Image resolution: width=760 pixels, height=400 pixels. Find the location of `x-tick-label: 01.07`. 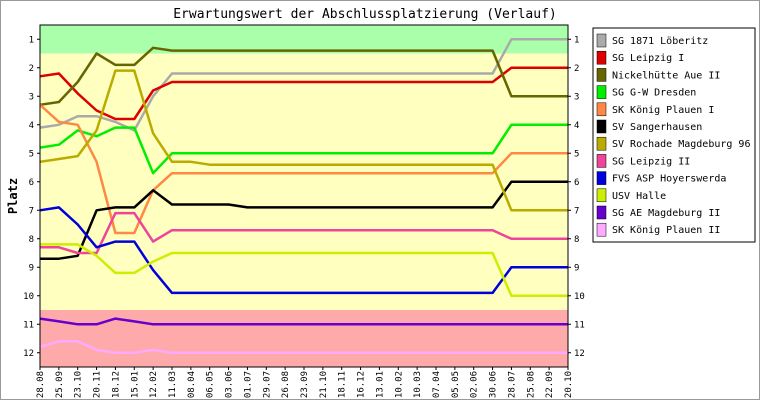

x-tick-label: 01.07 is located at coordinates (248, 384).